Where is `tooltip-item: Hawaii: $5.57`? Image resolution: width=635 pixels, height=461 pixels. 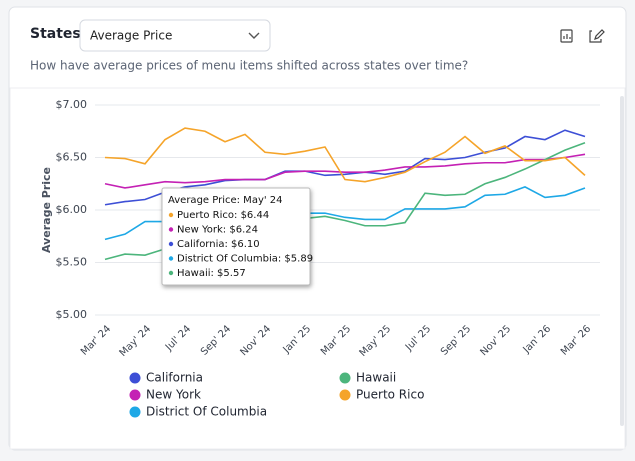
tooltip-item: Hawaii: $5.57 is located at coordinates (211, 273).